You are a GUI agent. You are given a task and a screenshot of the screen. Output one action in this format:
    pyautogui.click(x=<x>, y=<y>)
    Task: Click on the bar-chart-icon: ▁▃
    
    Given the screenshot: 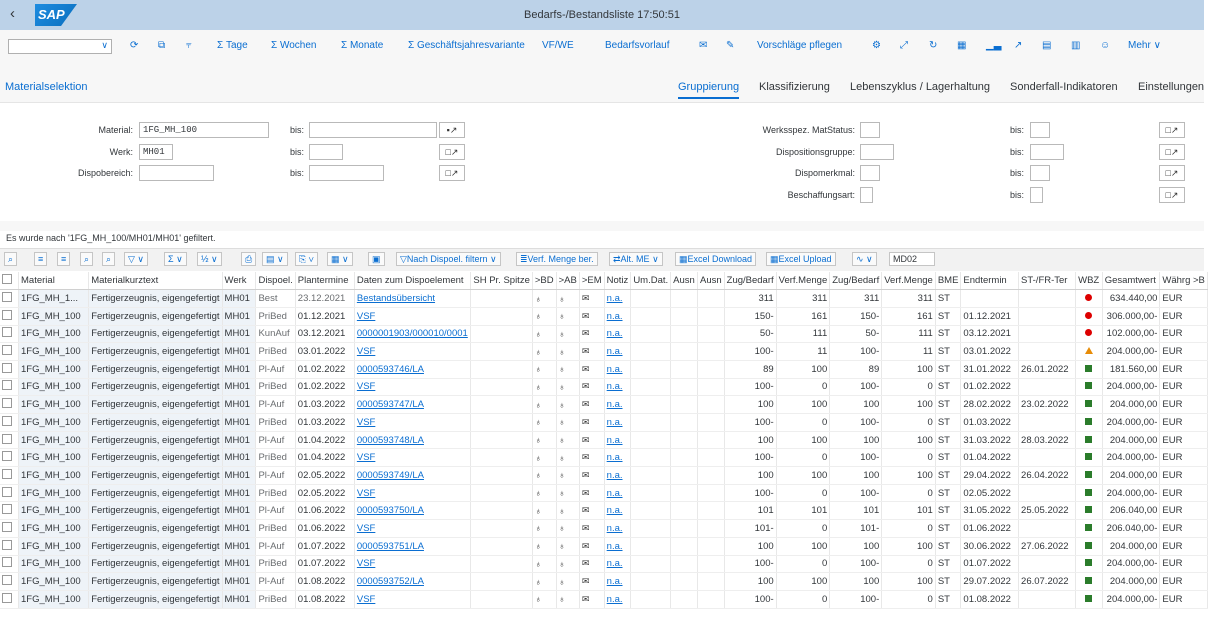 What is the action you would take?
    pyautogui.click(x=994, y=45)
    